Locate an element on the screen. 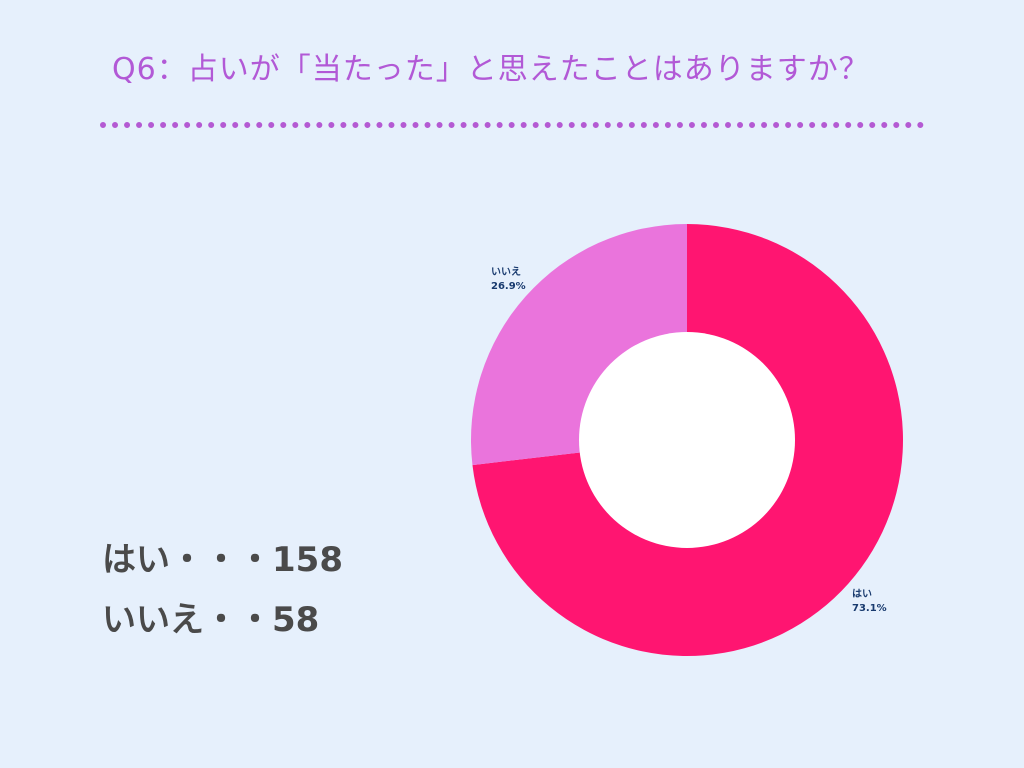  slice-percent-0: 73.1% is located at coordinates (869, 608).